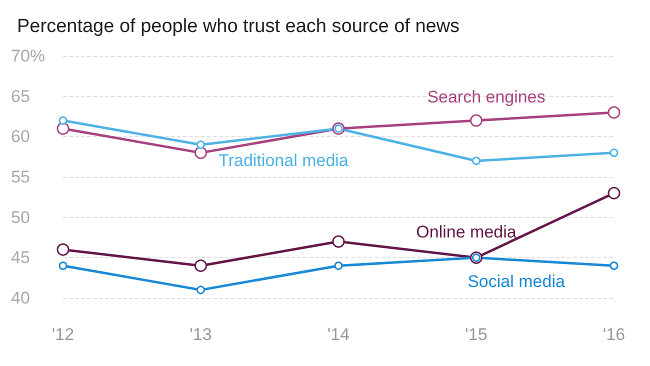  What do you see at coordinates (20, 177) in the screenshot?
I see `y-tick-label: 55` at bounding box center [20, 177].